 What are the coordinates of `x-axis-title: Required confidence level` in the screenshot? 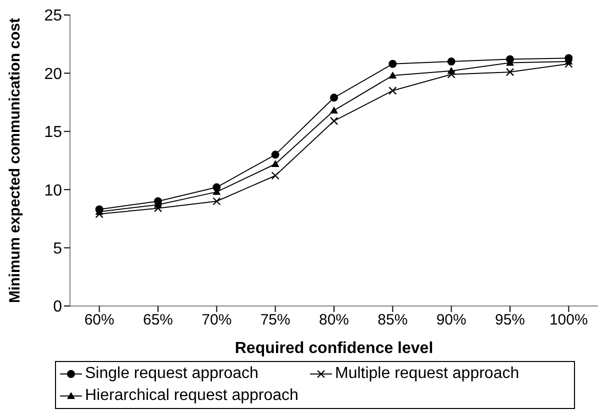 It's located at (334, 348).